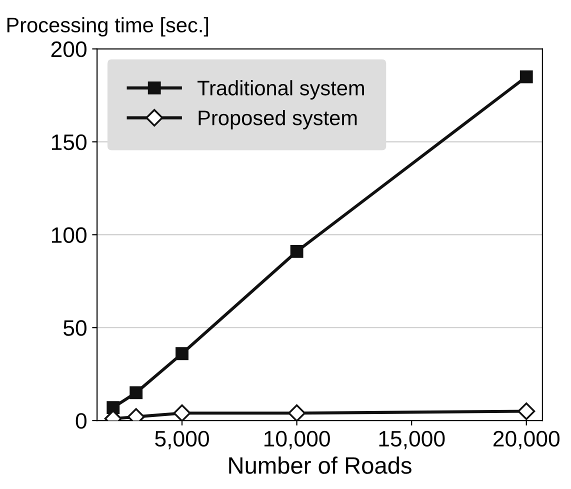  I want to click on x-tick-label: 15,000, so click(412, 440).